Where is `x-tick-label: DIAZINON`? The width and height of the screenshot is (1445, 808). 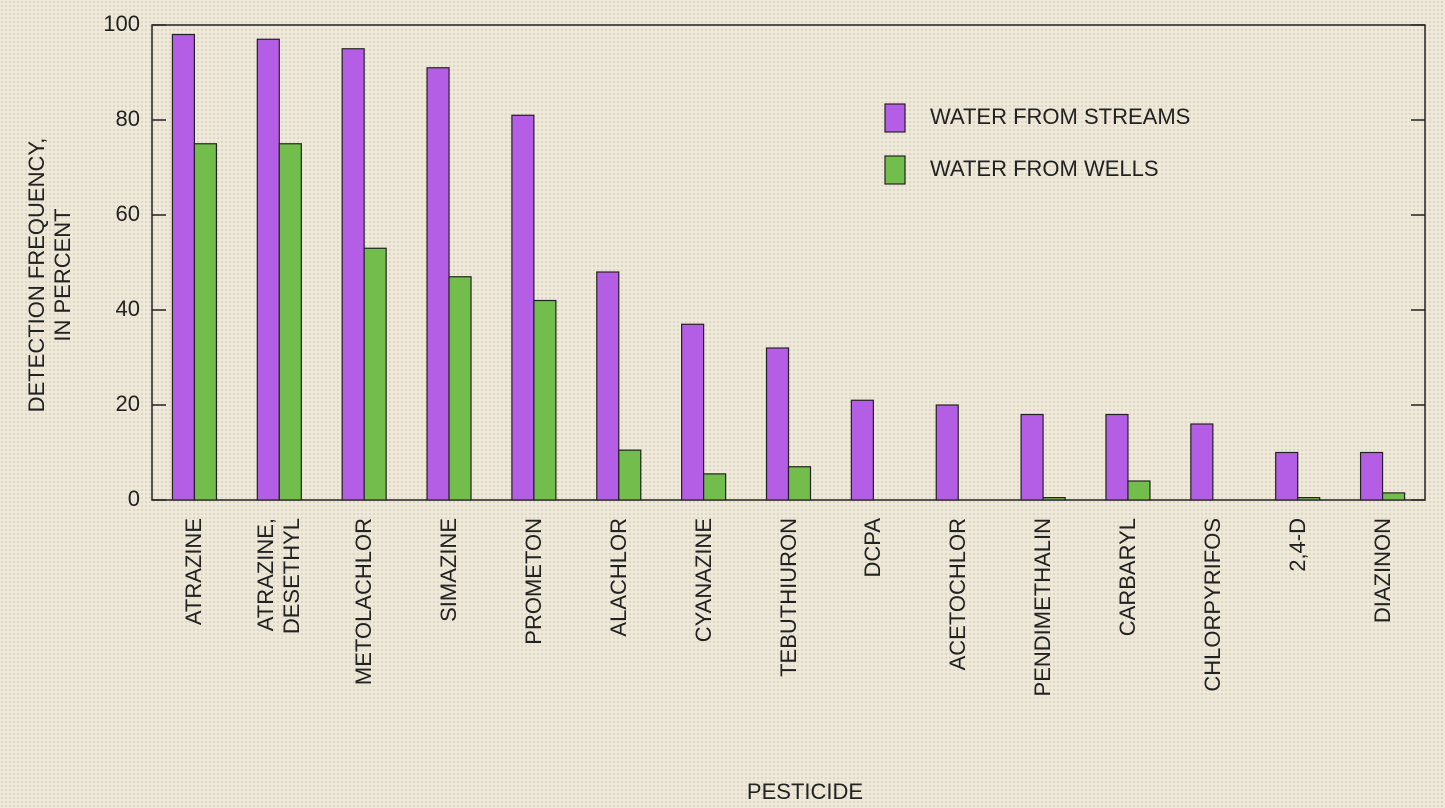 x-tick-label: DIAZINON is located at coordinates (1382, 571).